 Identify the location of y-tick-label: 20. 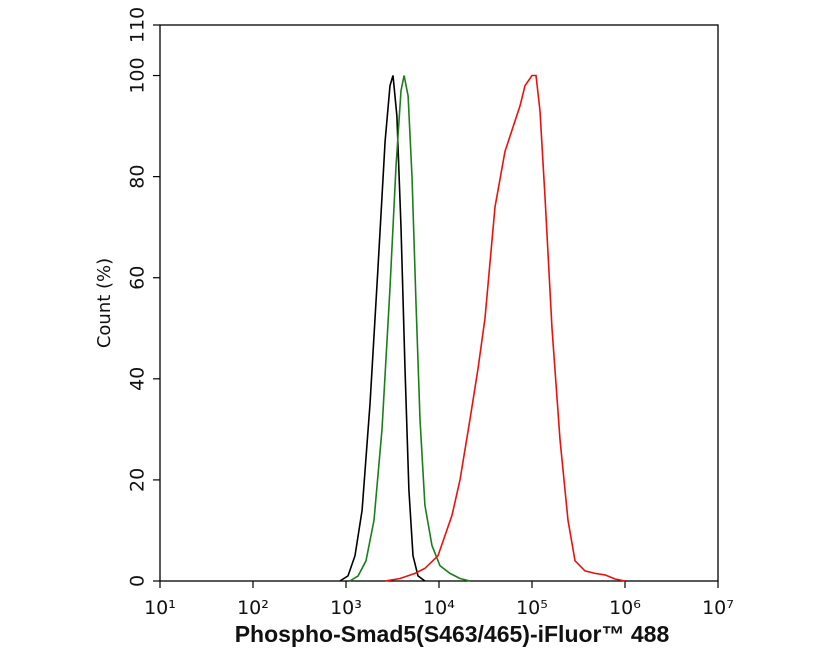
(138, 480).